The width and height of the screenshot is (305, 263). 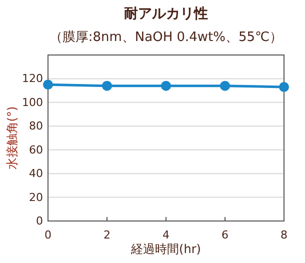 I want to click on y-tick-label: 20, so click(x=36, y=197).